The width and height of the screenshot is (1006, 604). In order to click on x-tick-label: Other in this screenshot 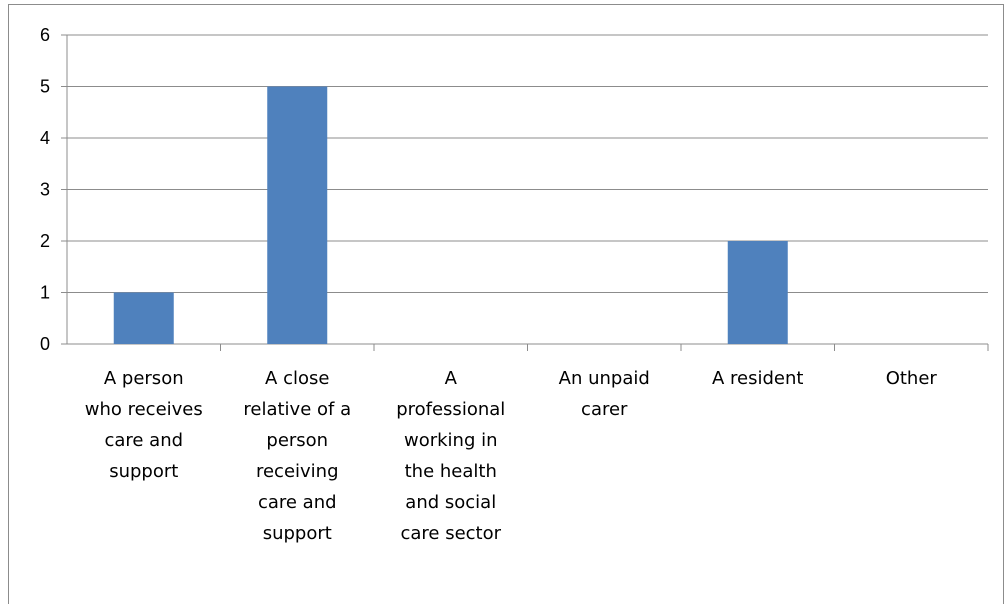, I will do `click(912, 378)`.